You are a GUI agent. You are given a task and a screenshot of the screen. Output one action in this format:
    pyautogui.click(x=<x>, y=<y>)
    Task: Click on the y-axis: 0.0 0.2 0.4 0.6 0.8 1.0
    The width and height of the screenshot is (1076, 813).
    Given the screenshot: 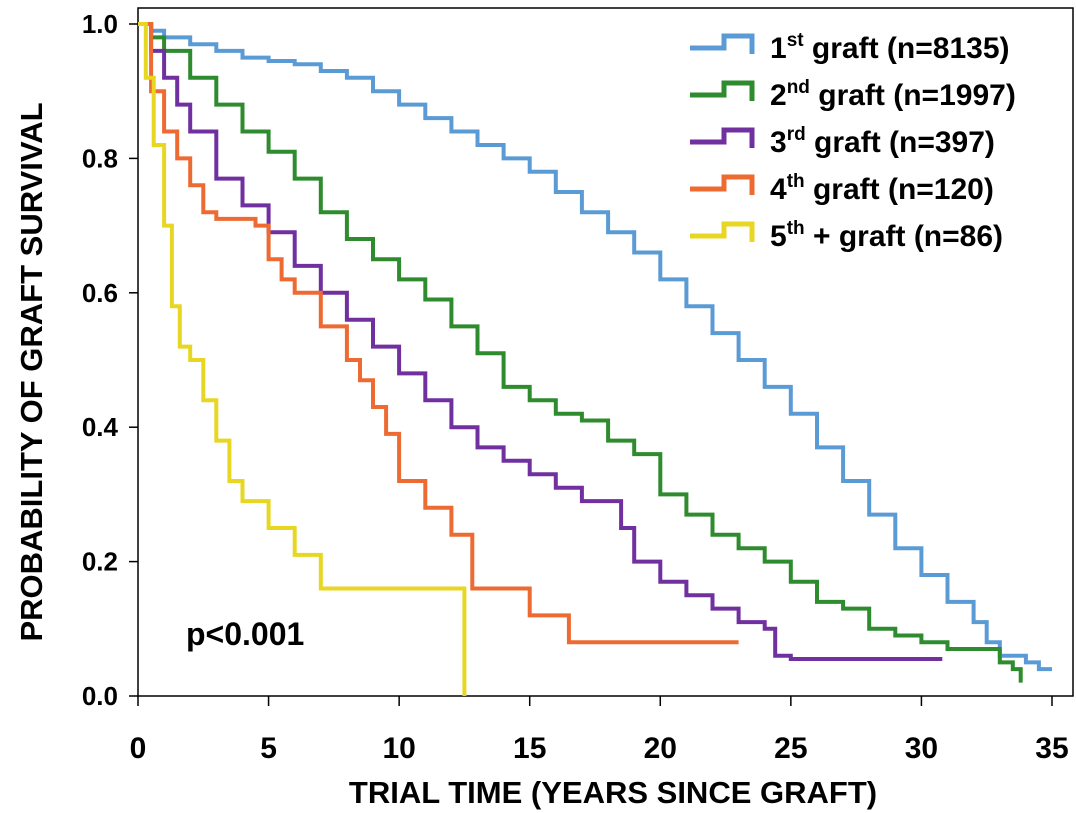 What is the action you would take?
    pyautogui.click(x=110, y=360)
    